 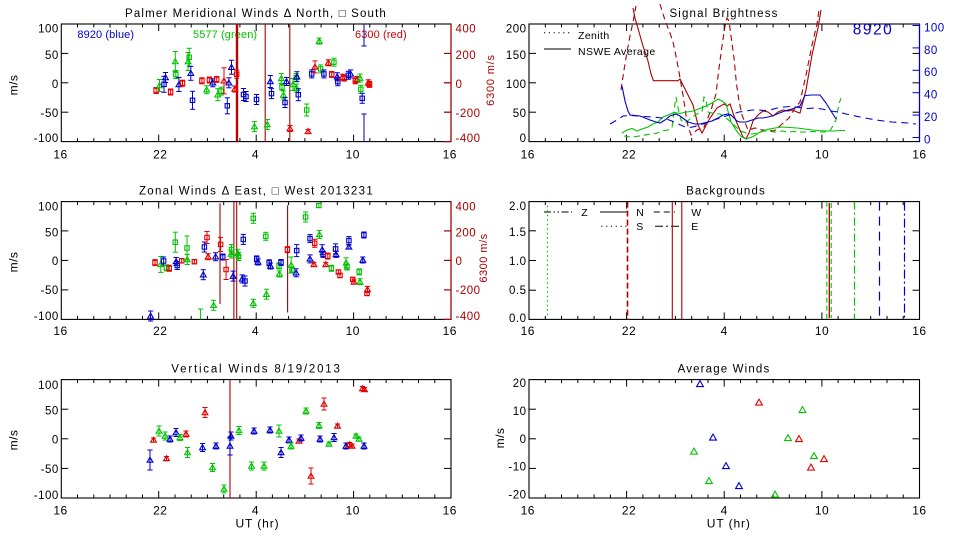 I want to click on svg-text: 1.0, so click(x=518, y=262).